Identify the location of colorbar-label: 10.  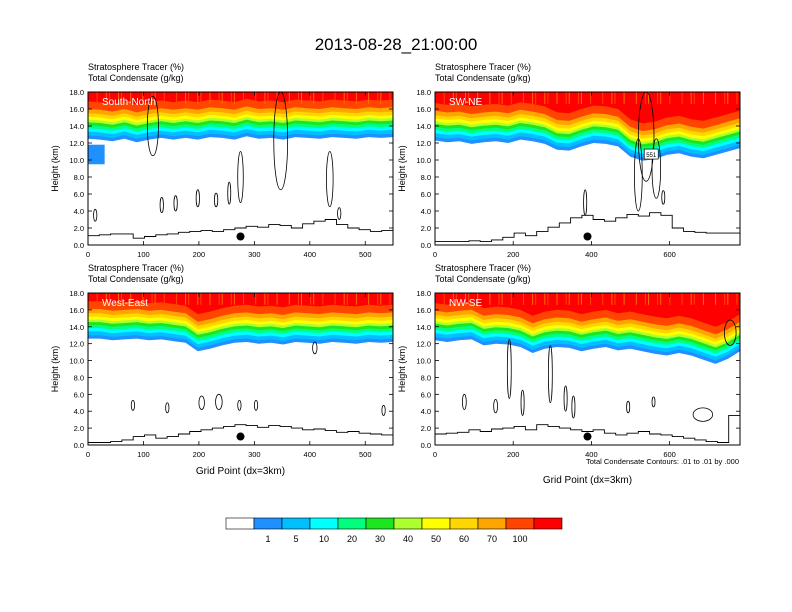
(324, 539).